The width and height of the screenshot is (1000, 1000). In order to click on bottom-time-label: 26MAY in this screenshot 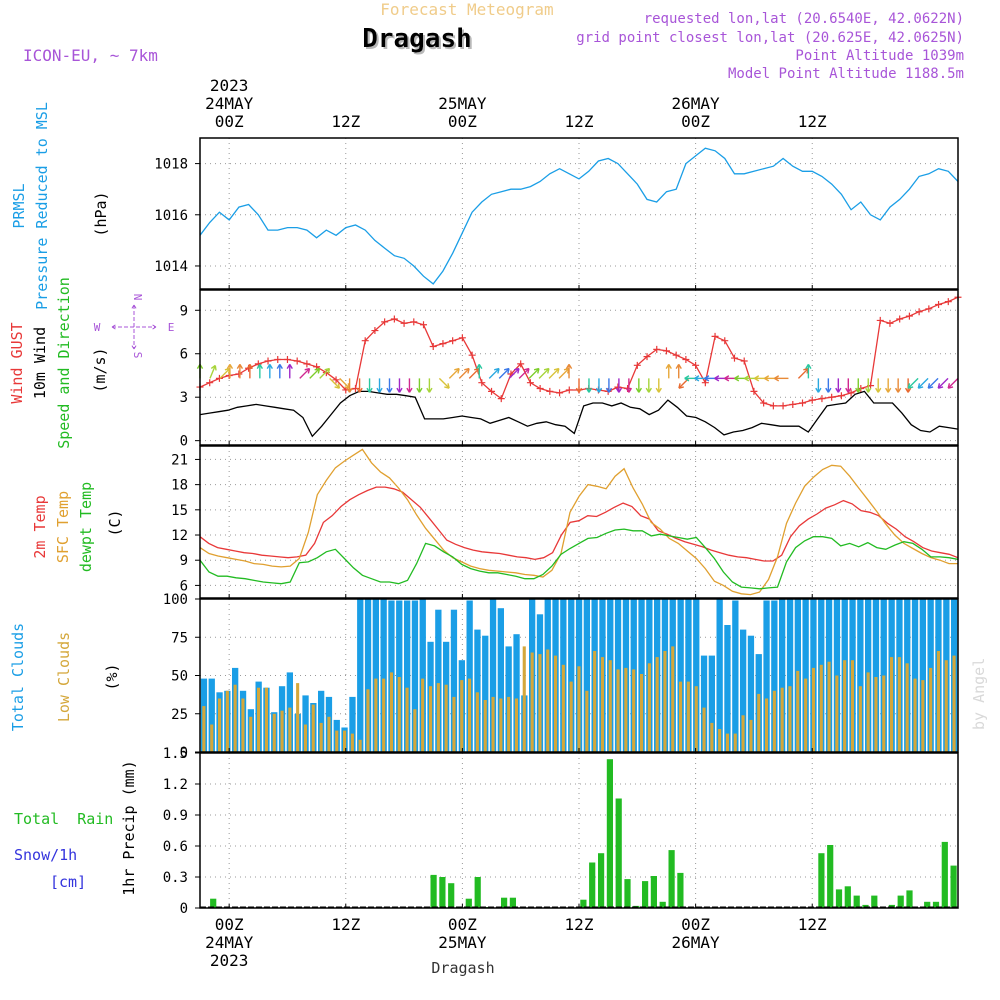, I will do `click(696, 942)`.